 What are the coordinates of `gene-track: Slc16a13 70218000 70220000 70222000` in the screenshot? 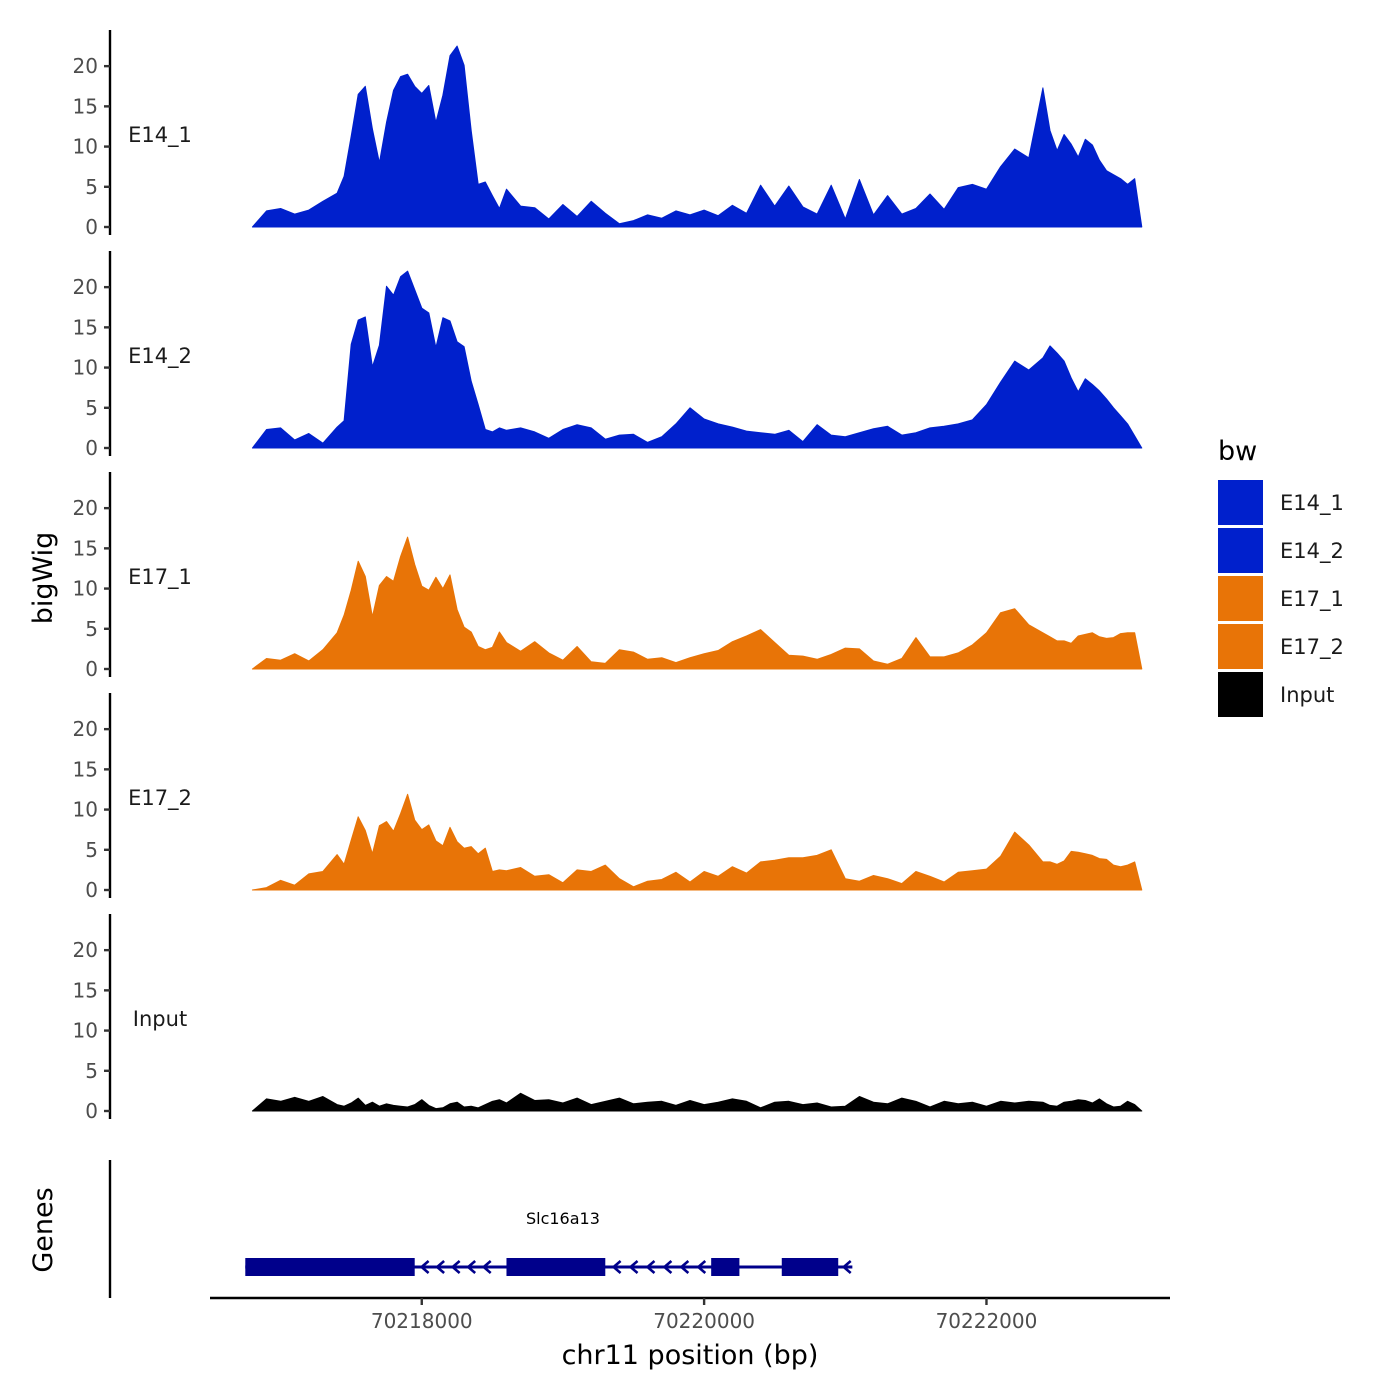 It's located at (639, 1246).